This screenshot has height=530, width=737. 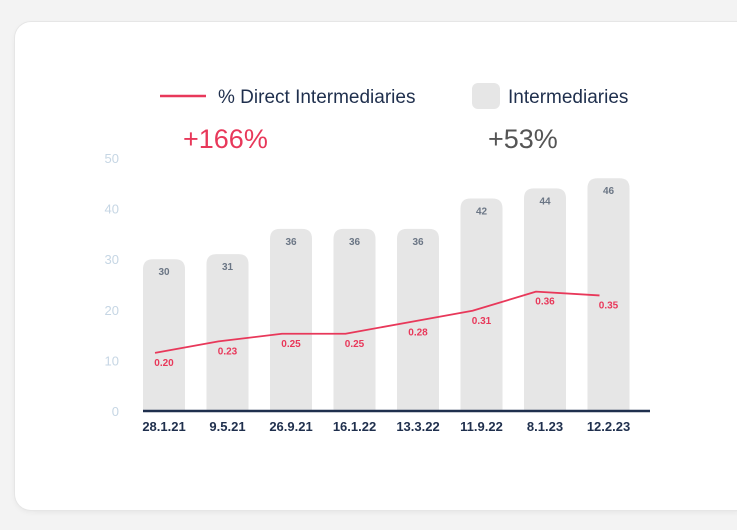 What do you see at coordinates (164, 272) in the screenshot?
I see `bar-value-label: 30` at bounding box center [164, 272].